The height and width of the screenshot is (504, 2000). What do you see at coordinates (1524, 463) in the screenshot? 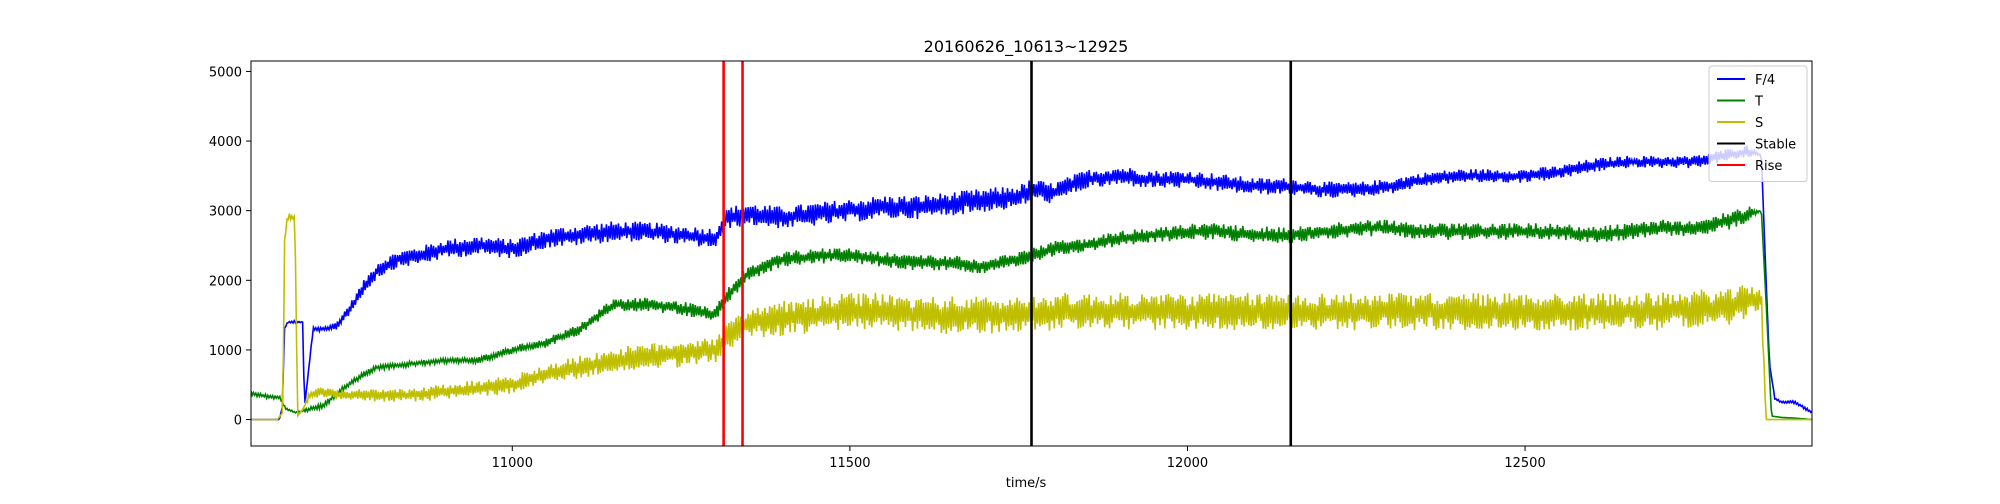
I see `x-tick-label: 12500` at bounding box center [1524, 463].